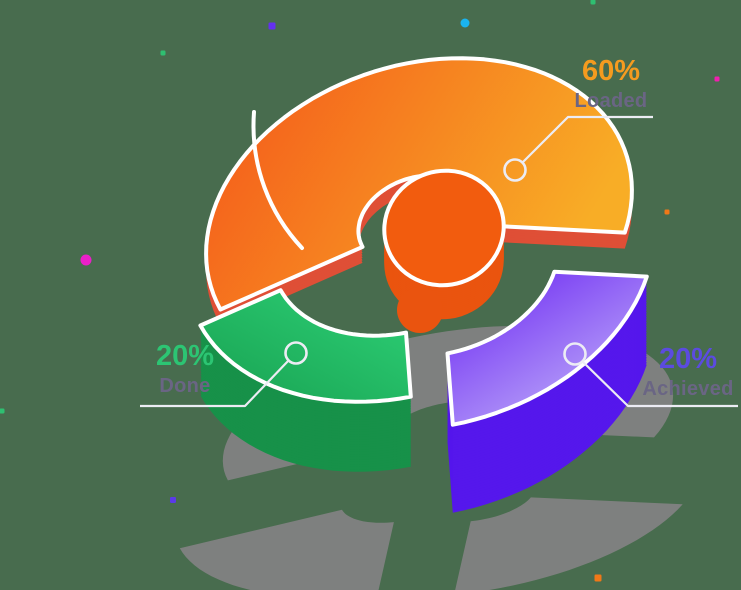 Image resolution: width=741 pixels, height=590 pixels. Describe the element at coordinates (547, 391) in the screenshot. I see `slice-achieved` at that location.